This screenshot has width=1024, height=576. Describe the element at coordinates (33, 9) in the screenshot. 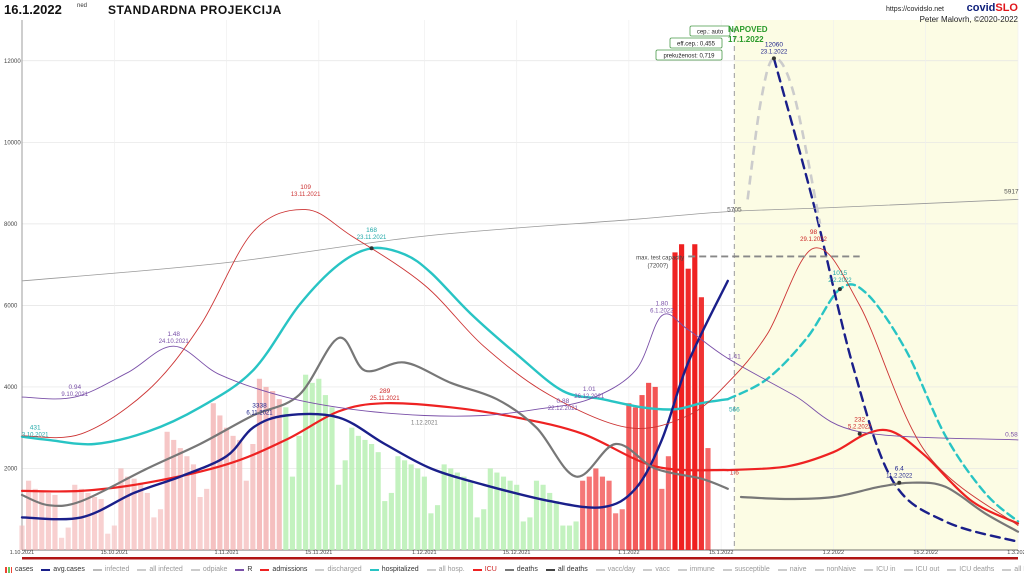

I see `report-date: 16.1.2022` at that location.